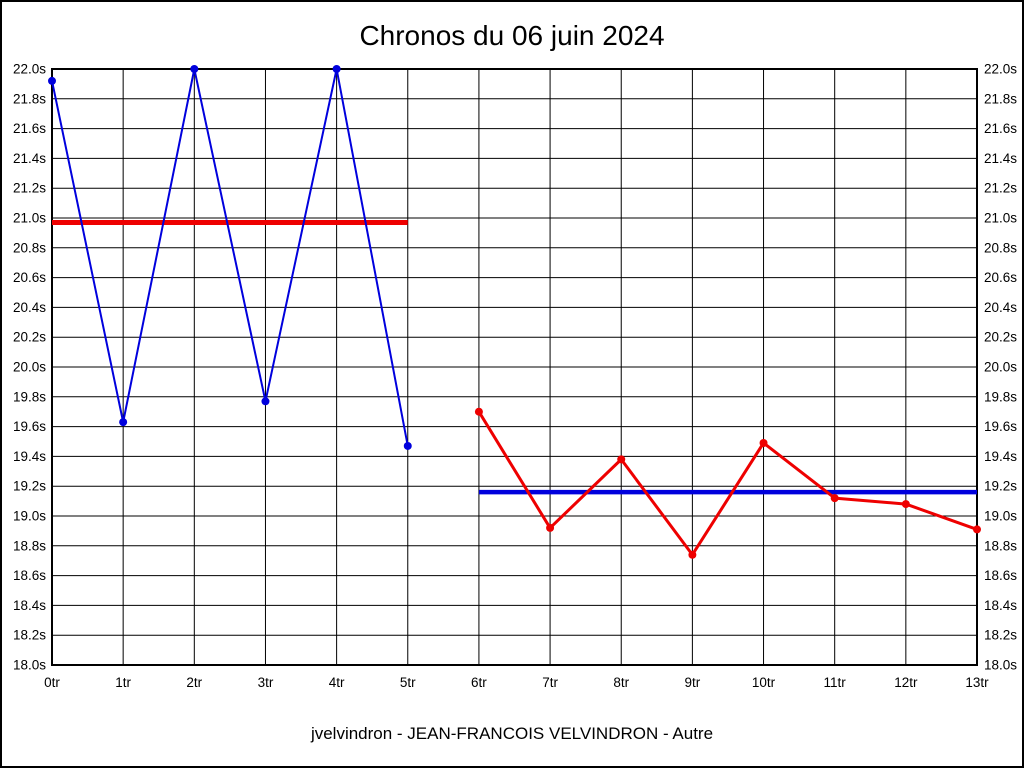 This screenshot has height=768, width=1024. Describe the element at coordinates (29, 456) in the screenshot. I see `y-axis-label-left: 19.4s` at that location.